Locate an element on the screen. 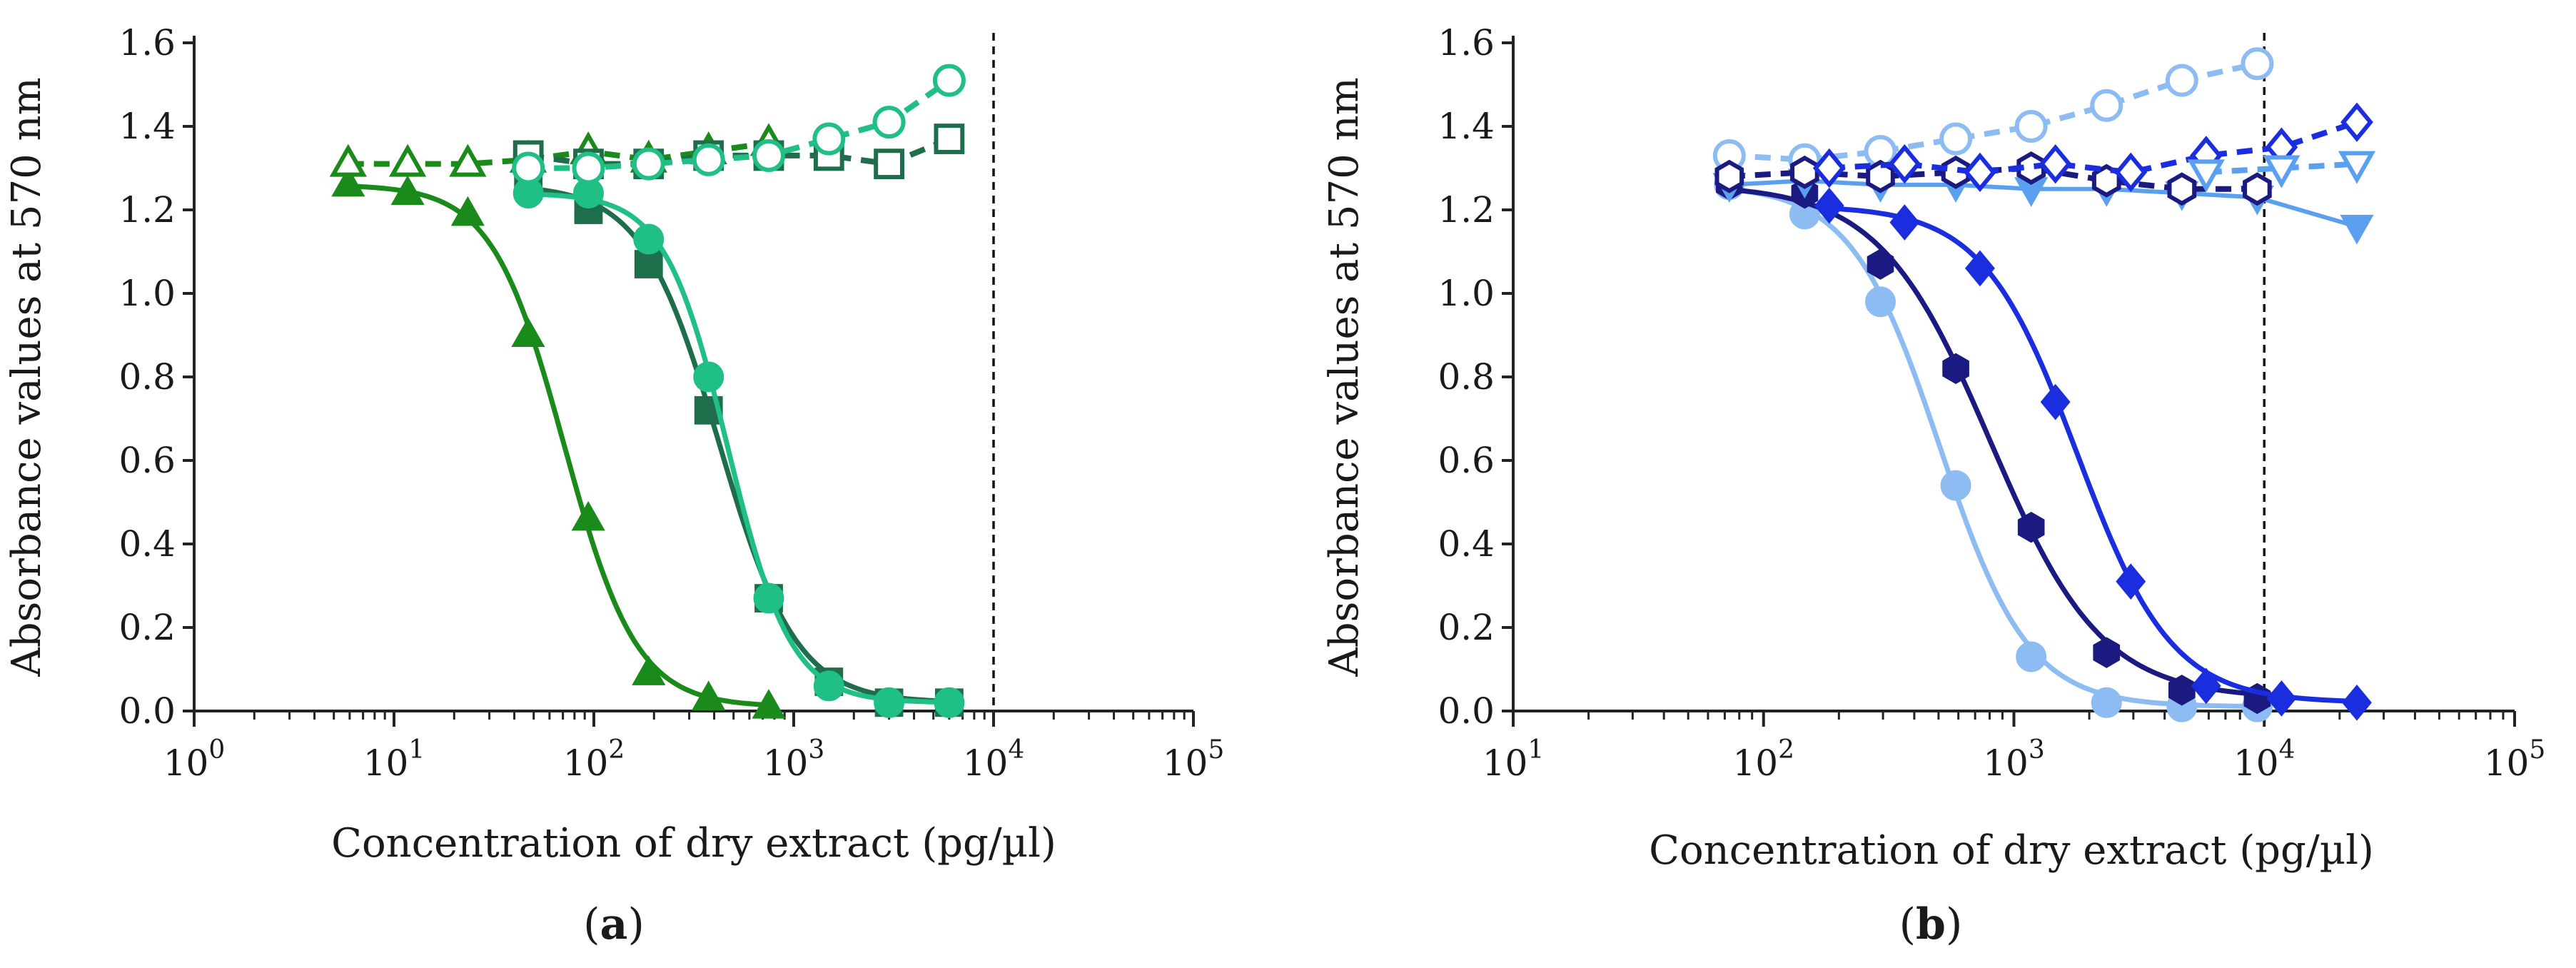 The height and width of the screenshot is (968, 2576). series-triangle-down-open is located at coordinates (2281, 172).